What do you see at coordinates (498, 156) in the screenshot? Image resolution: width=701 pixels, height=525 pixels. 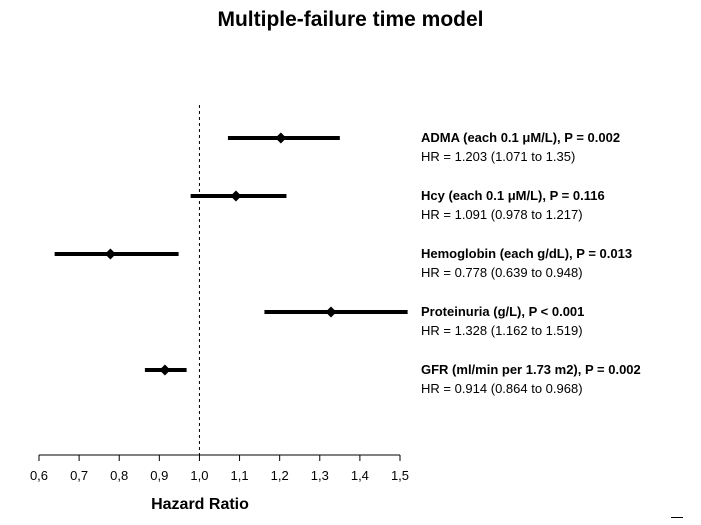 I see `row-hr-text: HR = 1.203 (1.071 to 1.35)` at bounding box center [498, 156].